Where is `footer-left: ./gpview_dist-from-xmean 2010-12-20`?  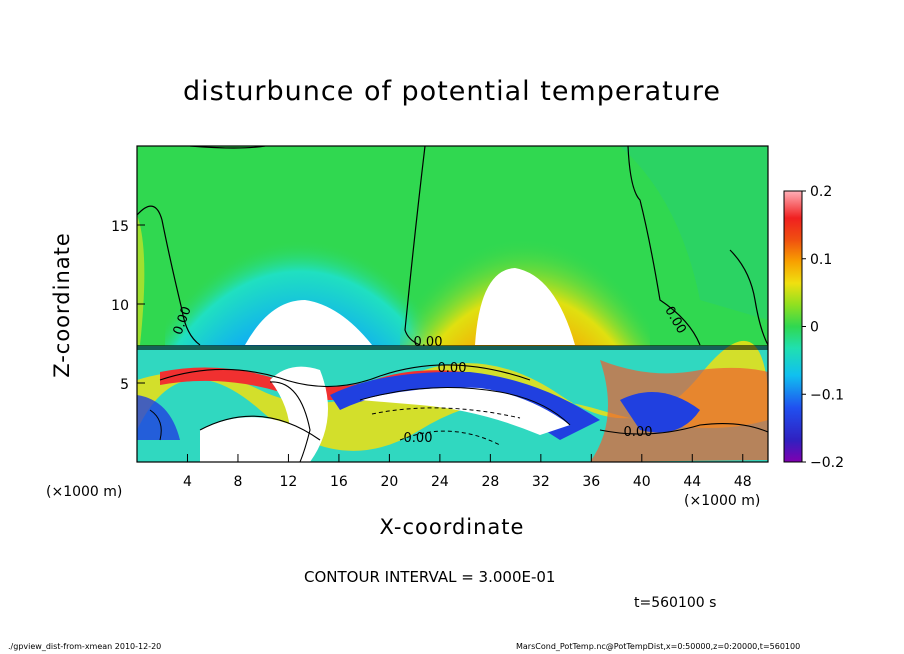
footer-left: ./gpview_dist-from-xmean 2010-12-20 is located at coordinates (85, 646).